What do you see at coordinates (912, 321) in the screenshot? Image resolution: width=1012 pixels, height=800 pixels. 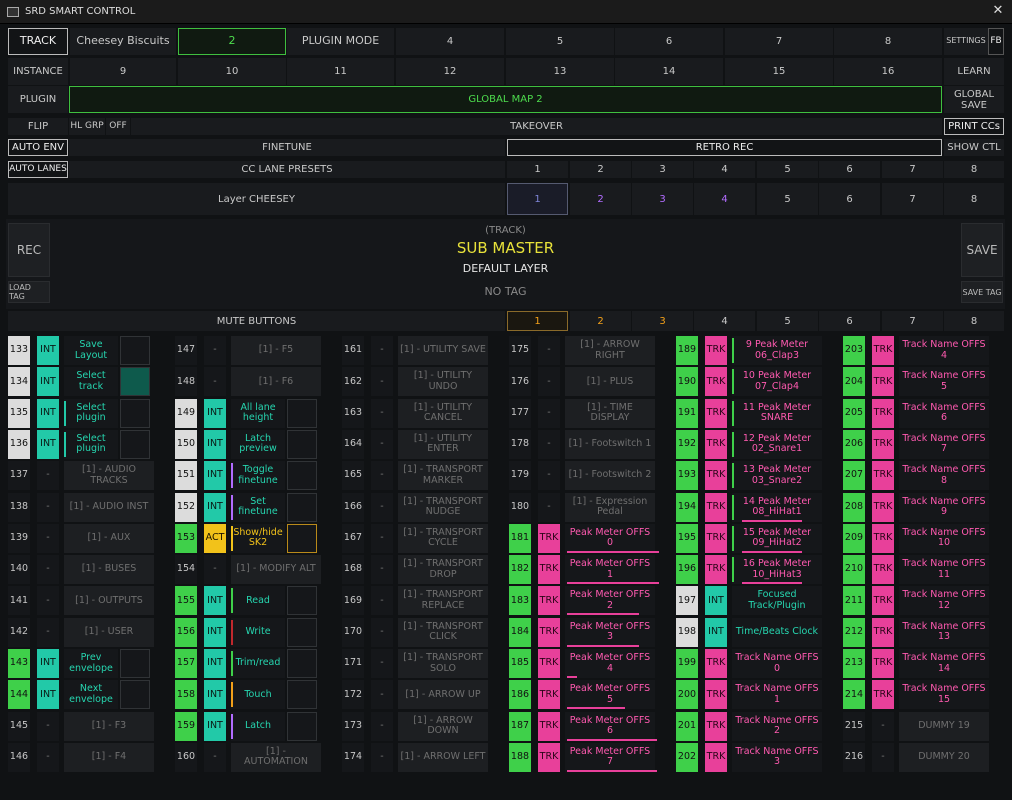 I see `mute-7: 7` at bounding box center [912, 321].